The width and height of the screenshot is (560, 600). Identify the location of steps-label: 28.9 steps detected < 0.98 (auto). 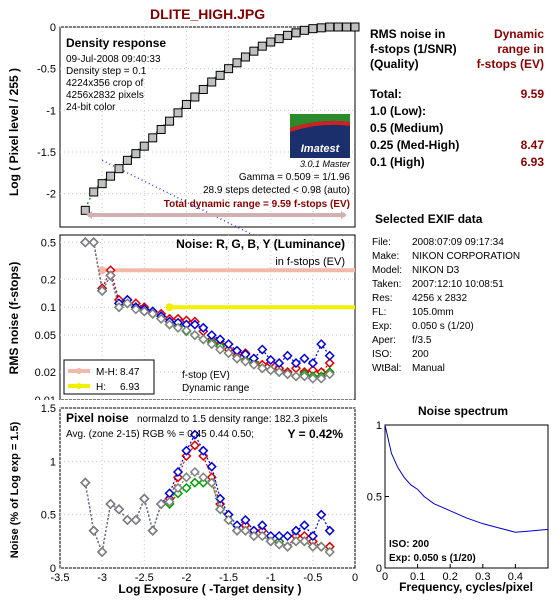
(276, 190).